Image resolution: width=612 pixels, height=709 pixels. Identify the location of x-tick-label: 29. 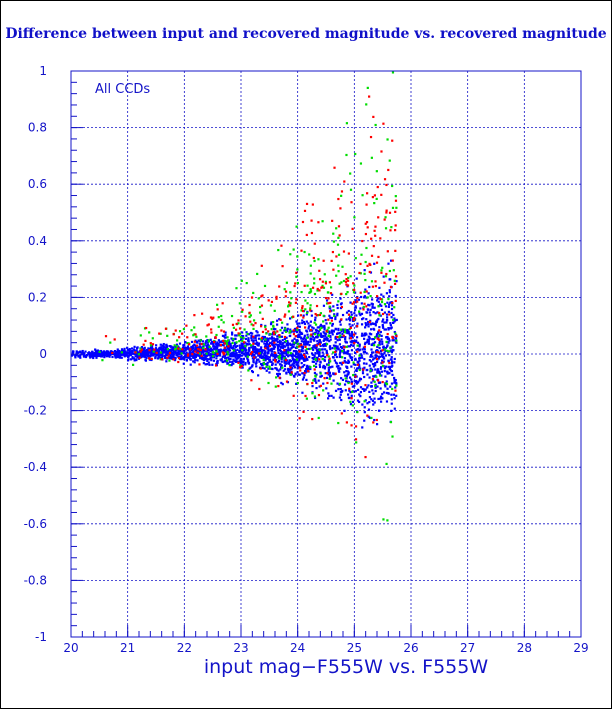
(580, 648).